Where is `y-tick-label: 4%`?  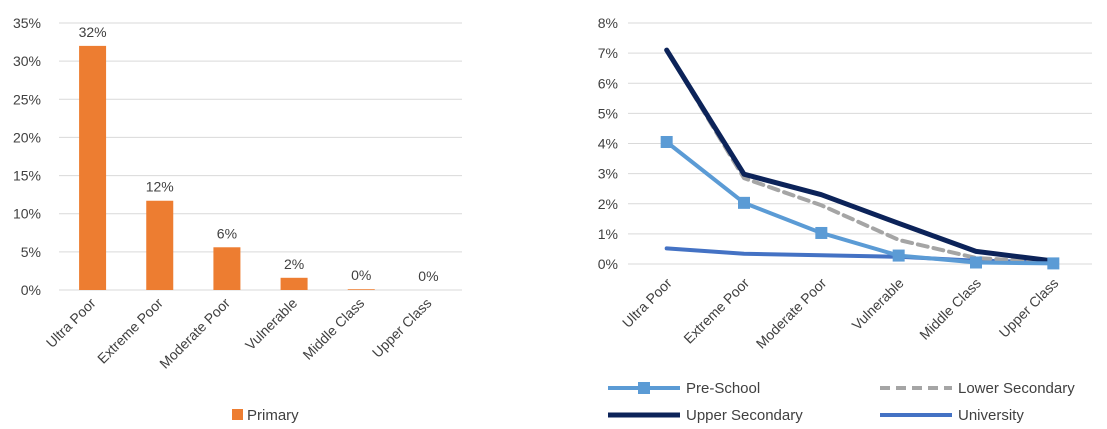 y-tick-label: 4% is located at coordinates (608, 144).